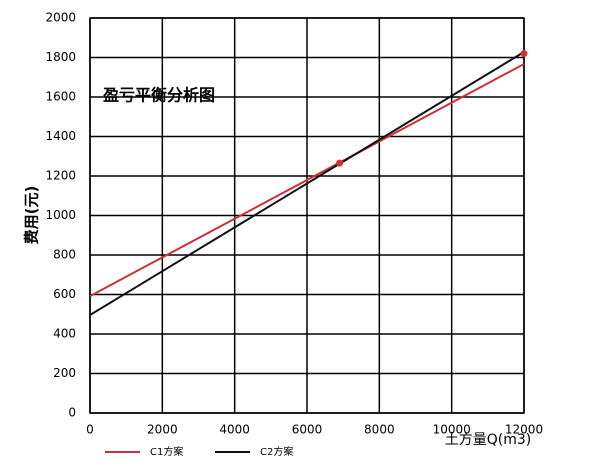 The image size is (612, 472). What do you see at coordinates (166, 451) in the screenshot?
I see `legend-label: C1方案` at bounding box center [166, 451].